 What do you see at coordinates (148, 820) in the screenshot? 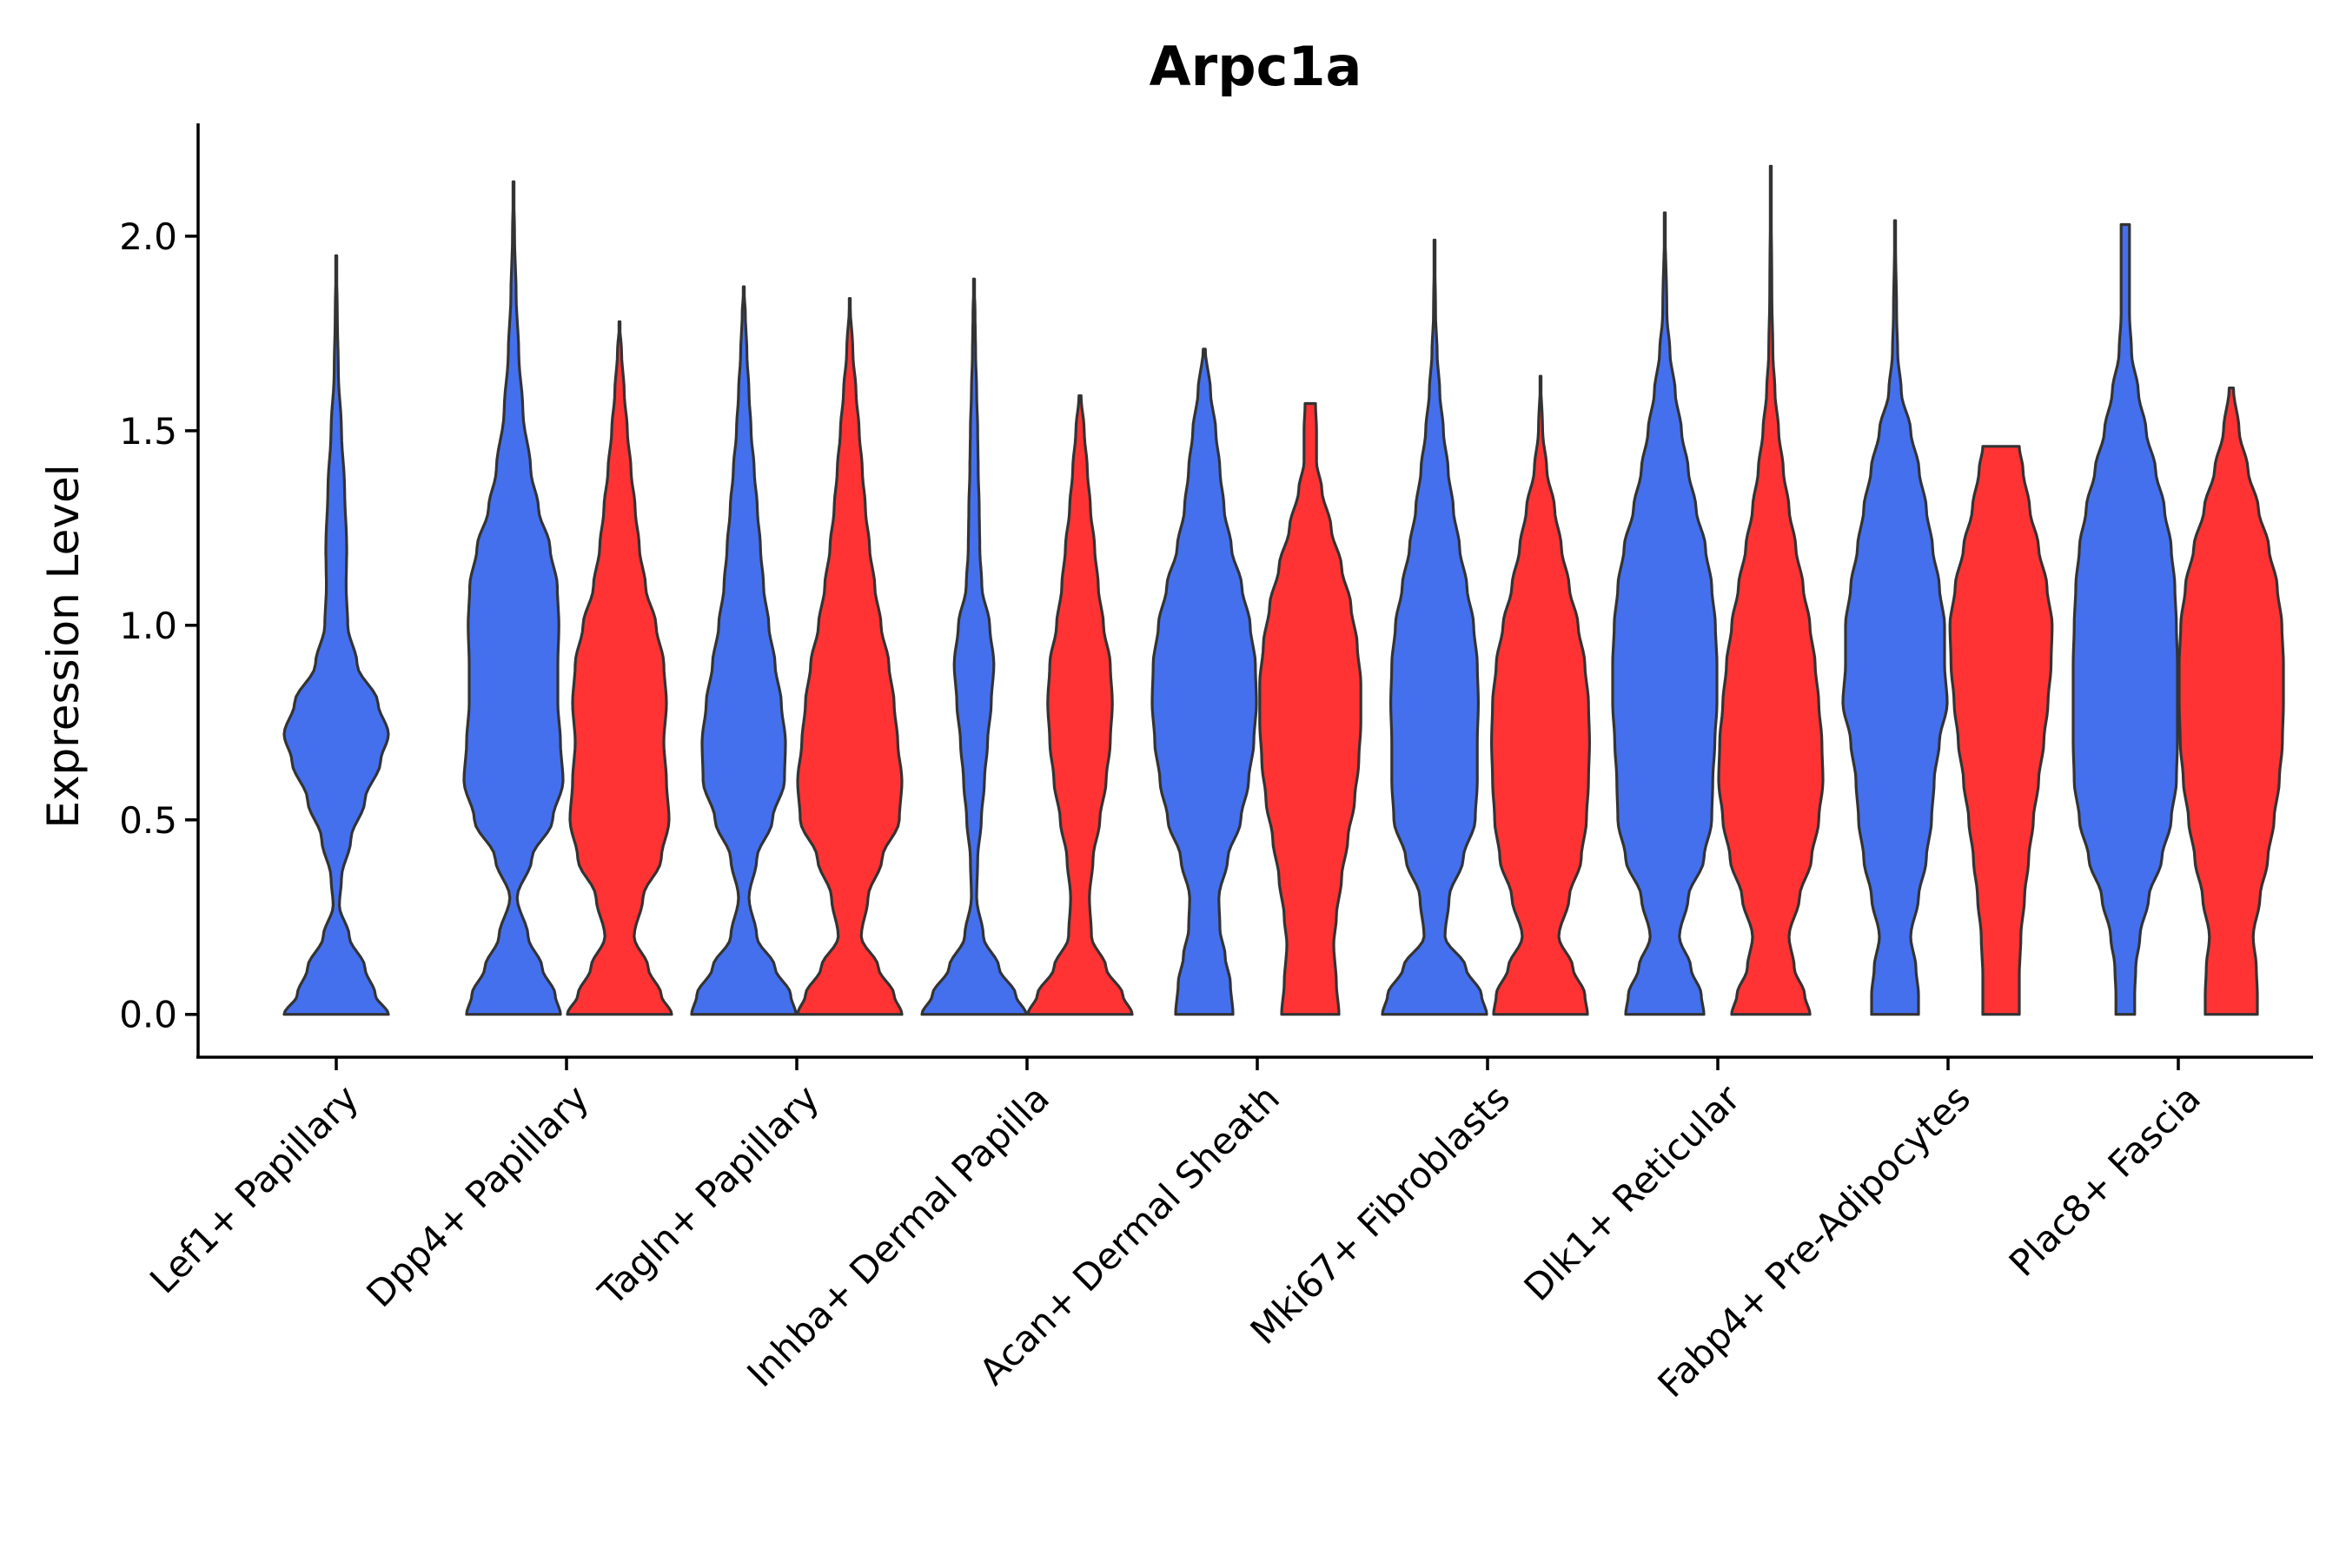
I see `y-tick-label: 0.5` at bounding box center [148, 820].